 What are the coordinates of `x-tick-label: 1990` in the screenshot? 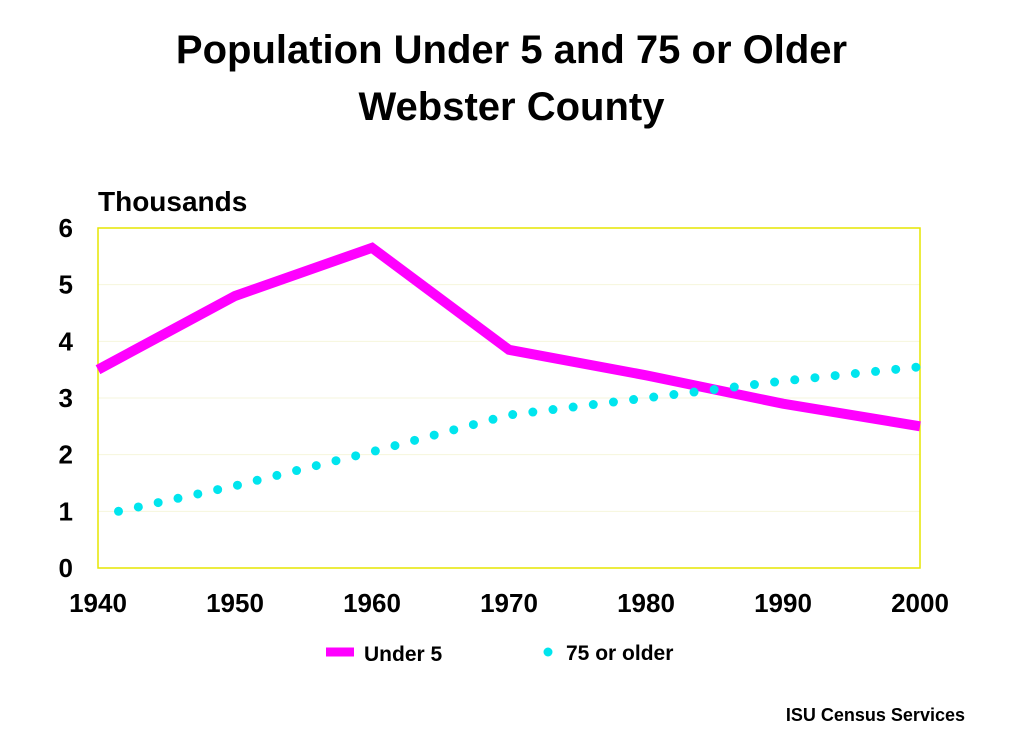 It's located at (783, 603).